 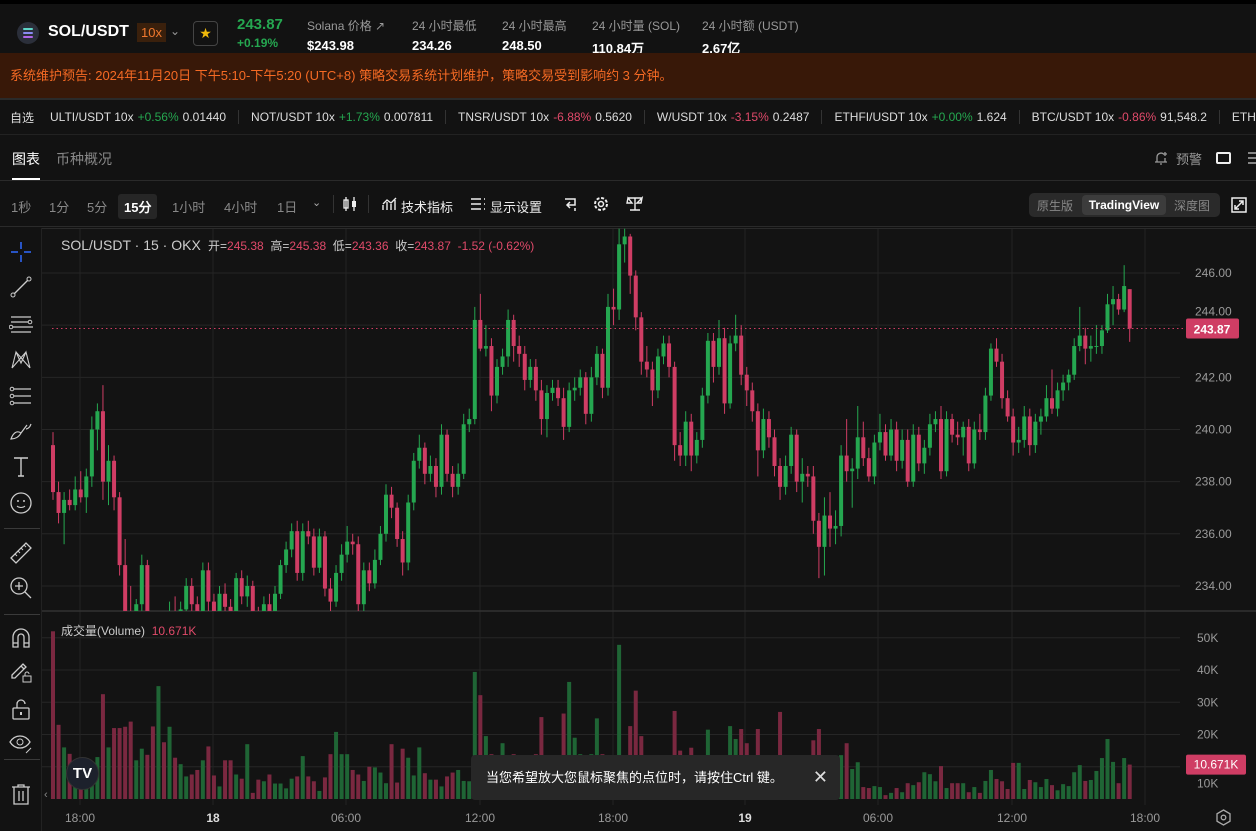 I want to click on favorite-star-button: ★, so click(x=205, y=33).